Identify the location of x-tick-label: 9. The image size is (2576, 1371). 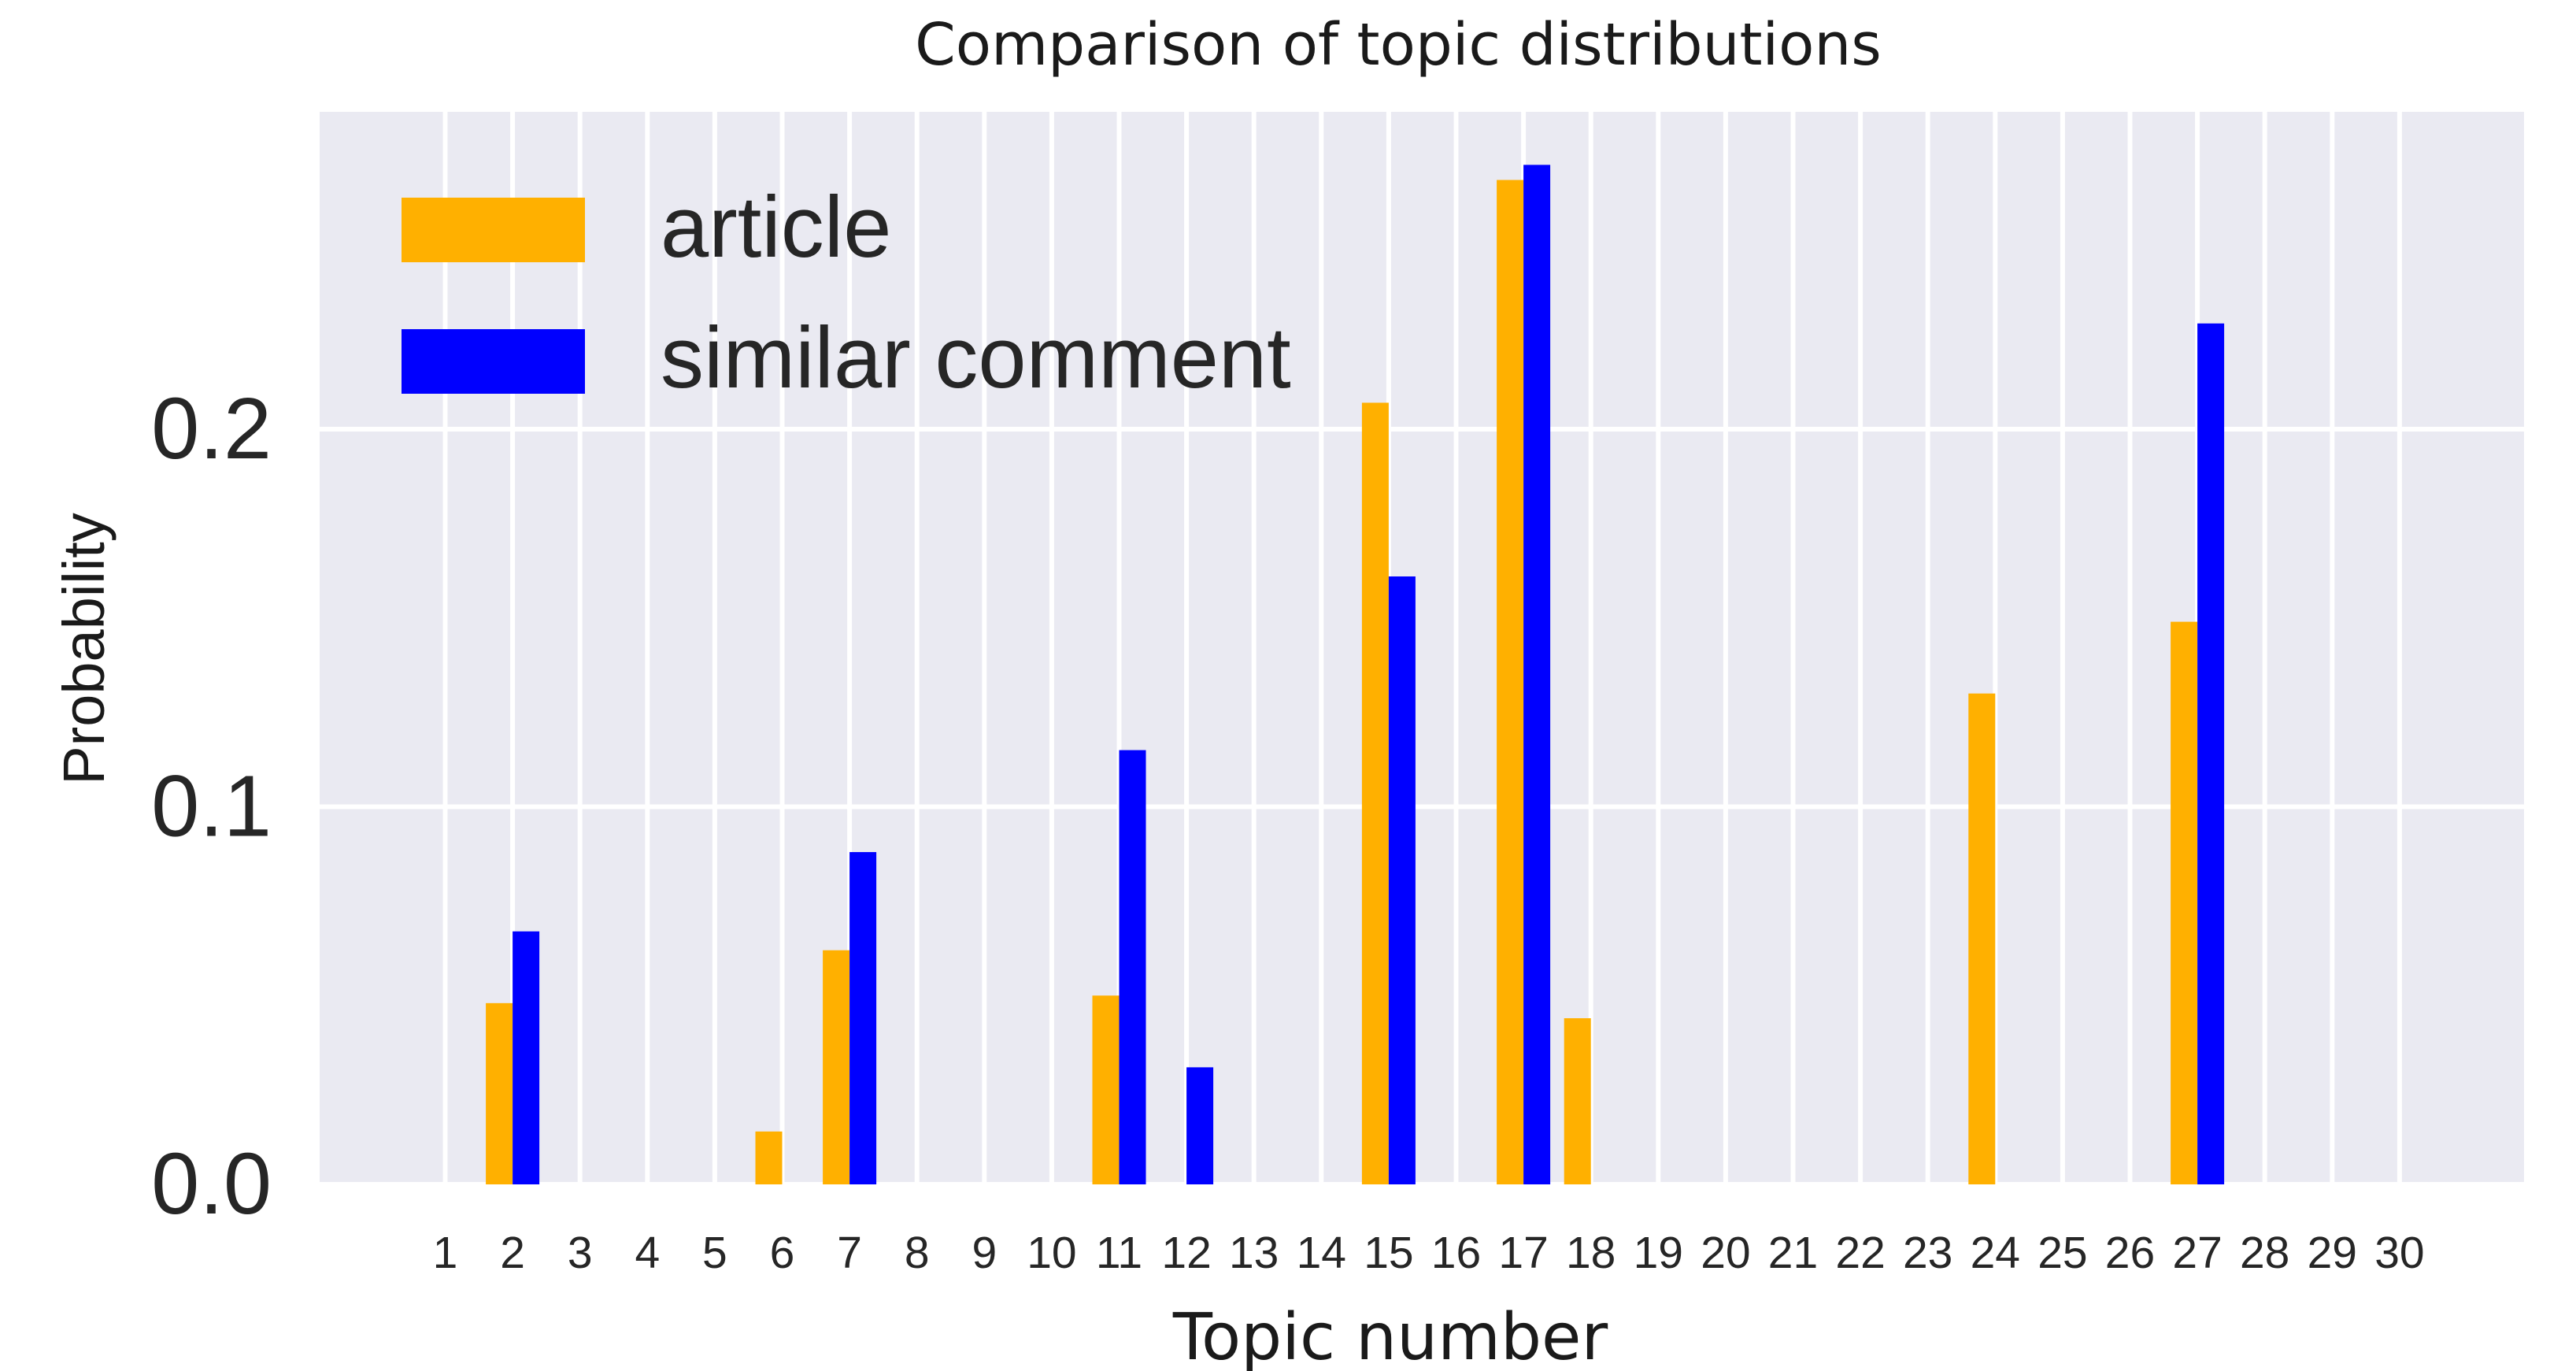
(984, 1253).